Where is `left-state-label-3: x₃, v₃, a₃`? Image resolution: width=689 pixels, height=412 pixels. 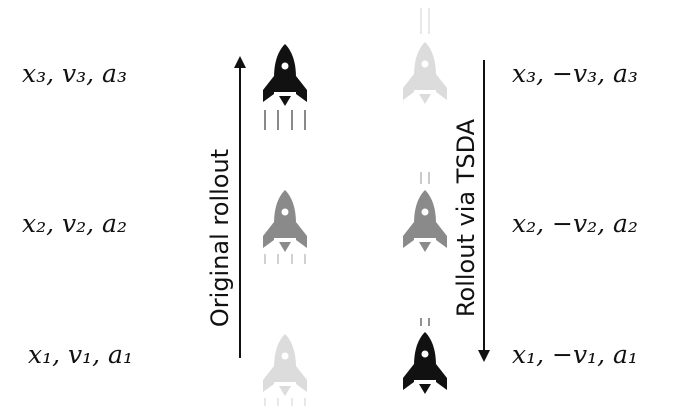
left-state-label-3: x₃, v₃, a₃ is located at coordinates (74, 73).